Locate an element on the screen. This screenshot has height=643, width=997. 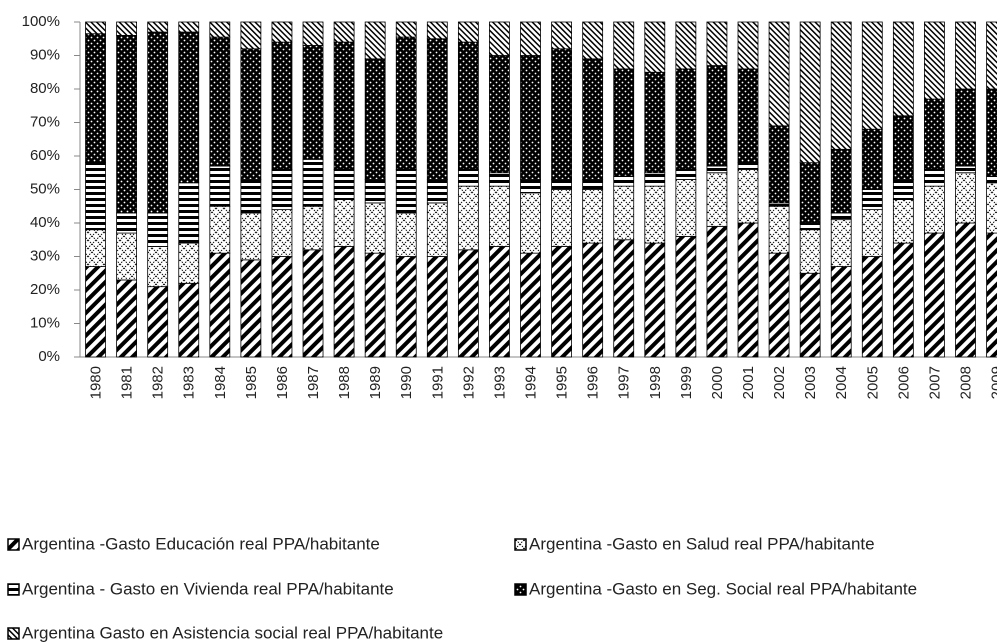
x-tick-label: 1992 is located at coordinates (468, 382).